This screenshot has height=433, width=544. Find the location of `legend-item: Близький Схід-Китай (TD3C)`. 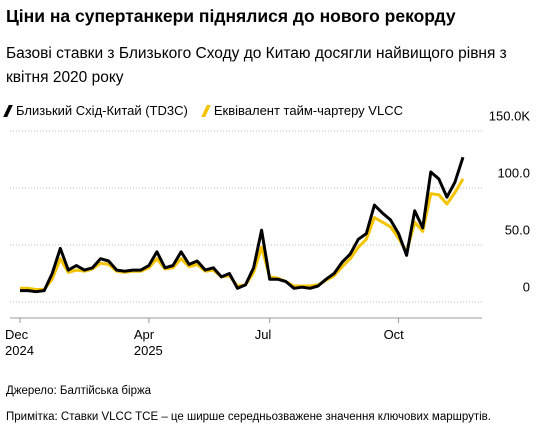

legend-item: Близький Схід-Китай (TD3C) is located at coordinates (95, 110).